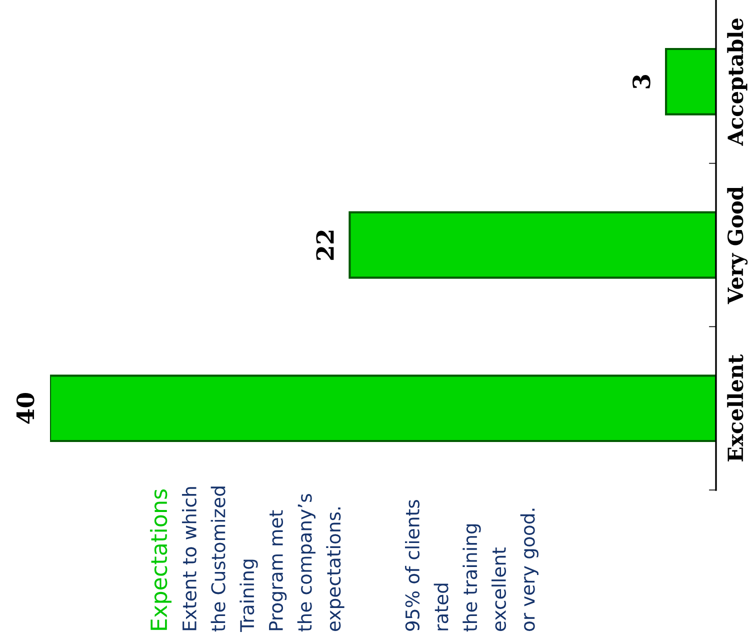 The height and width of the screenshot is (642, 755). Describe the element at coordinates (25, 408) in the screenshot. I see `data-label: 40` at that location.